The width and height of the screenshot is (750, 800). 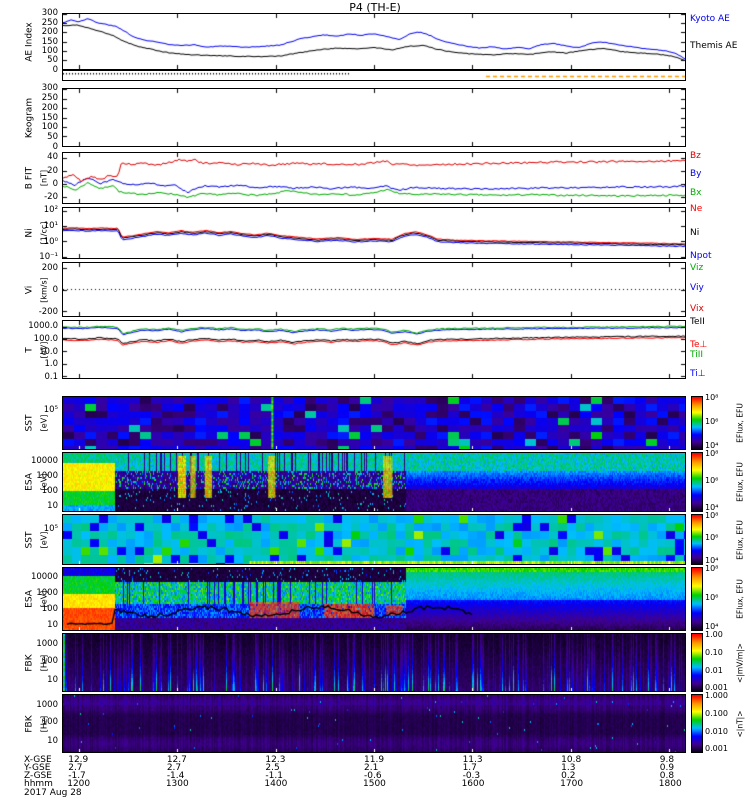 What do you see at coordinates (47, 643) in the screenshot?
I see `fbk_e-ytick: 1000` at bounding box center [47, 643].